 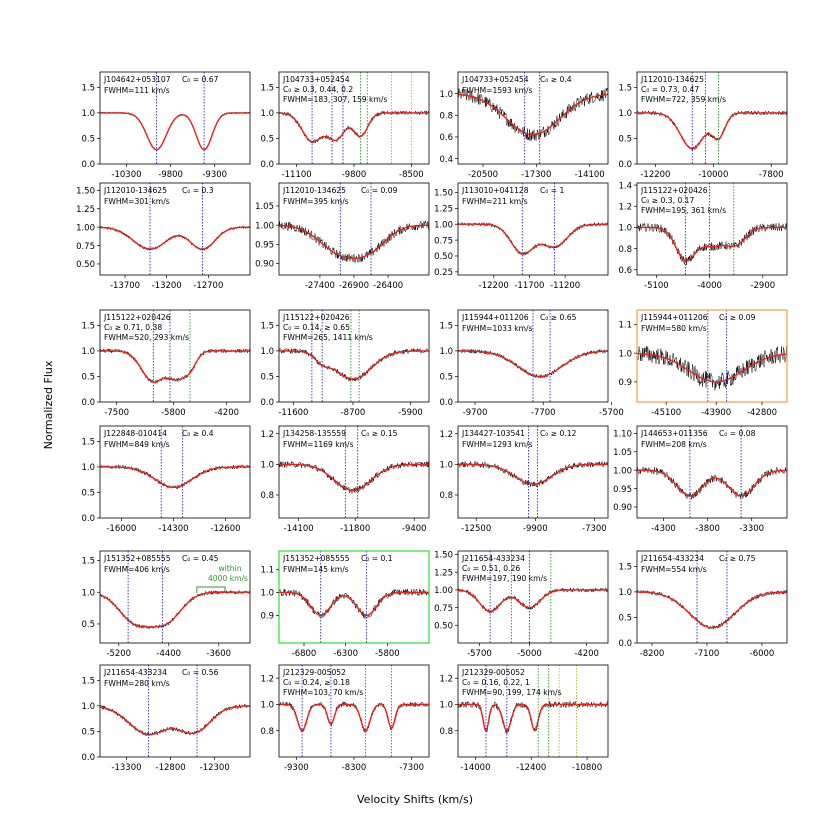 What do you see at coordinates (504, 578) in the screenshot?
I see `panel-fwhm: FWHM=197, 190 km/s` at bounding box center [504, 578].